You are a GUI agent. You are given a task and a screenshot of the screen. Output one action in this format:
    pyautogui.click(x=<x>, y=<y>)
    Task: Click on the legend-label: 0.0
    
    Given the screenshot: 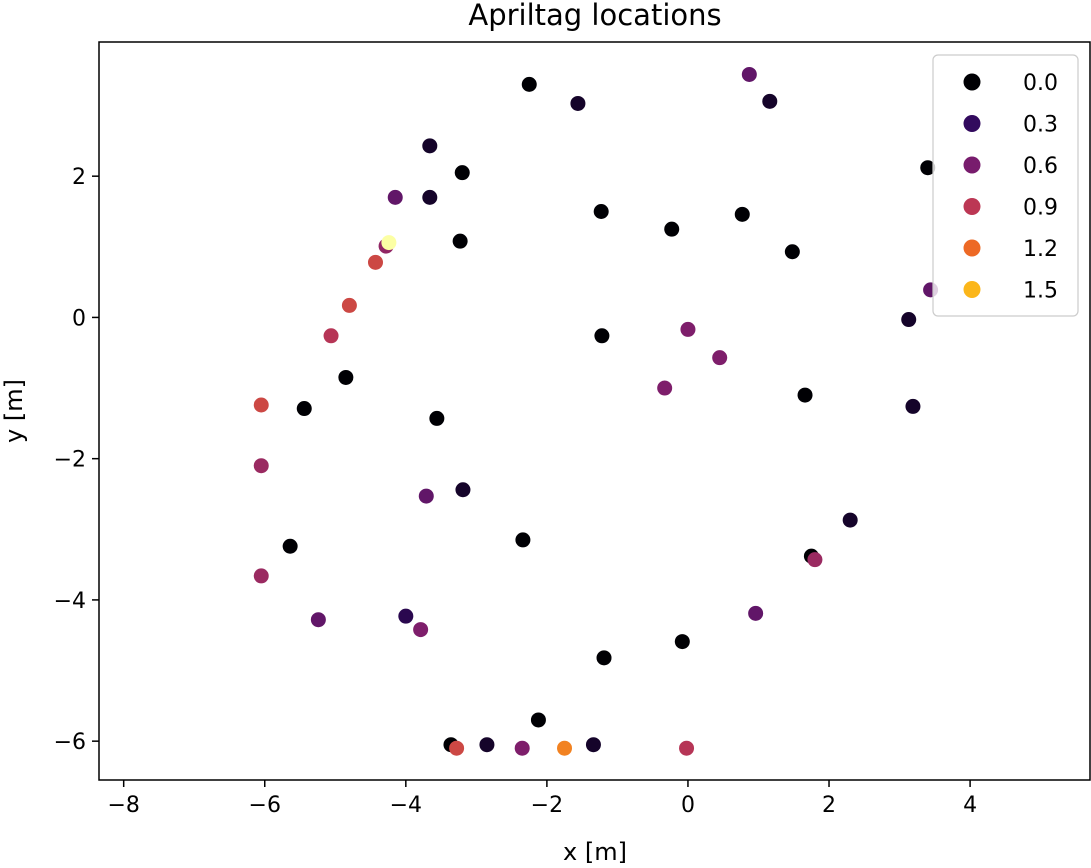 What is the action you would take?
    pyautogui.click(x=1040, y=83)
    